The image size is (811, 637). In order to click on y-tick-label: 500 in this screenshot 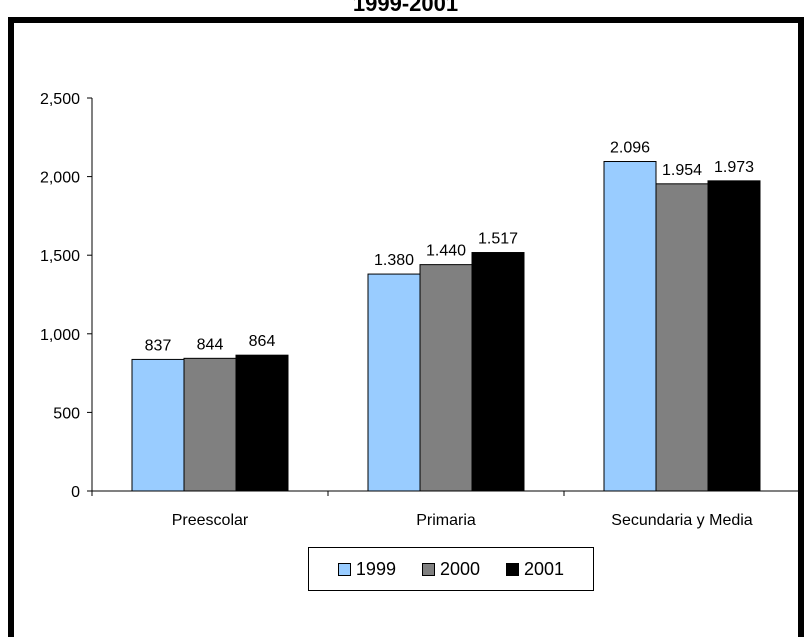, I will do `click(66, 413)`.